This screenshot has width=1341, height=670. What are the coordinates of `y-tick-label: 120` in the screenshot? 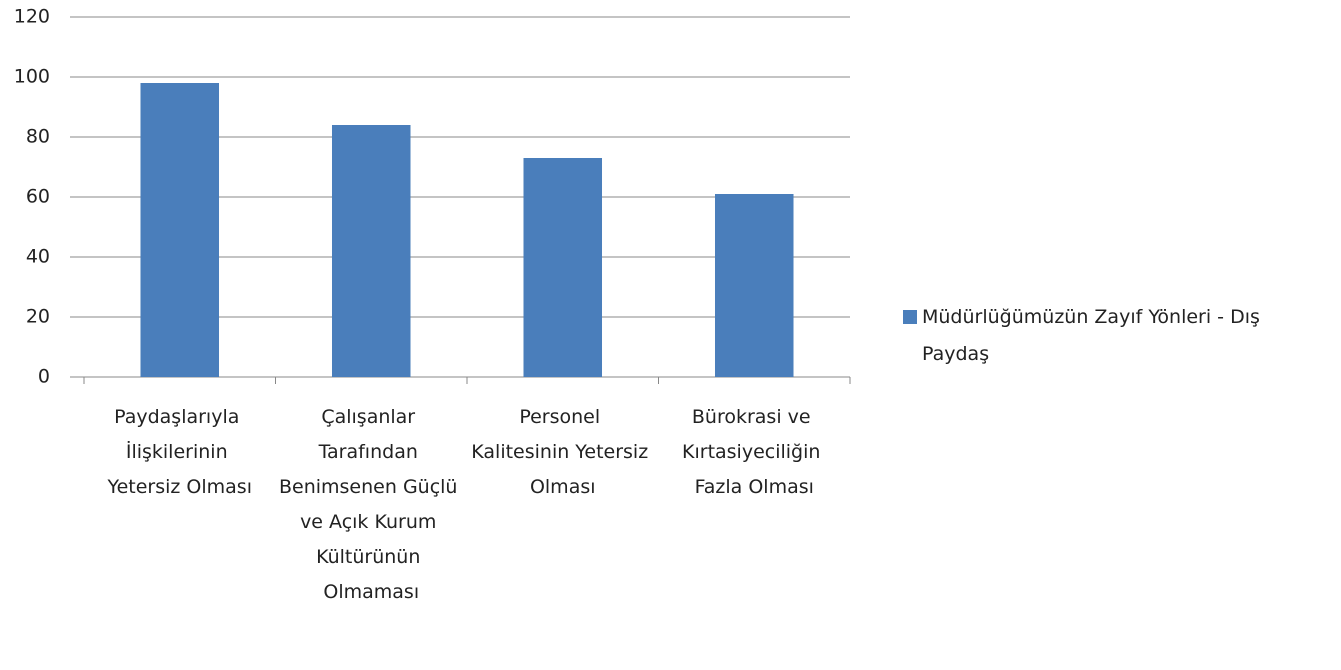 It's located at (32, 17).